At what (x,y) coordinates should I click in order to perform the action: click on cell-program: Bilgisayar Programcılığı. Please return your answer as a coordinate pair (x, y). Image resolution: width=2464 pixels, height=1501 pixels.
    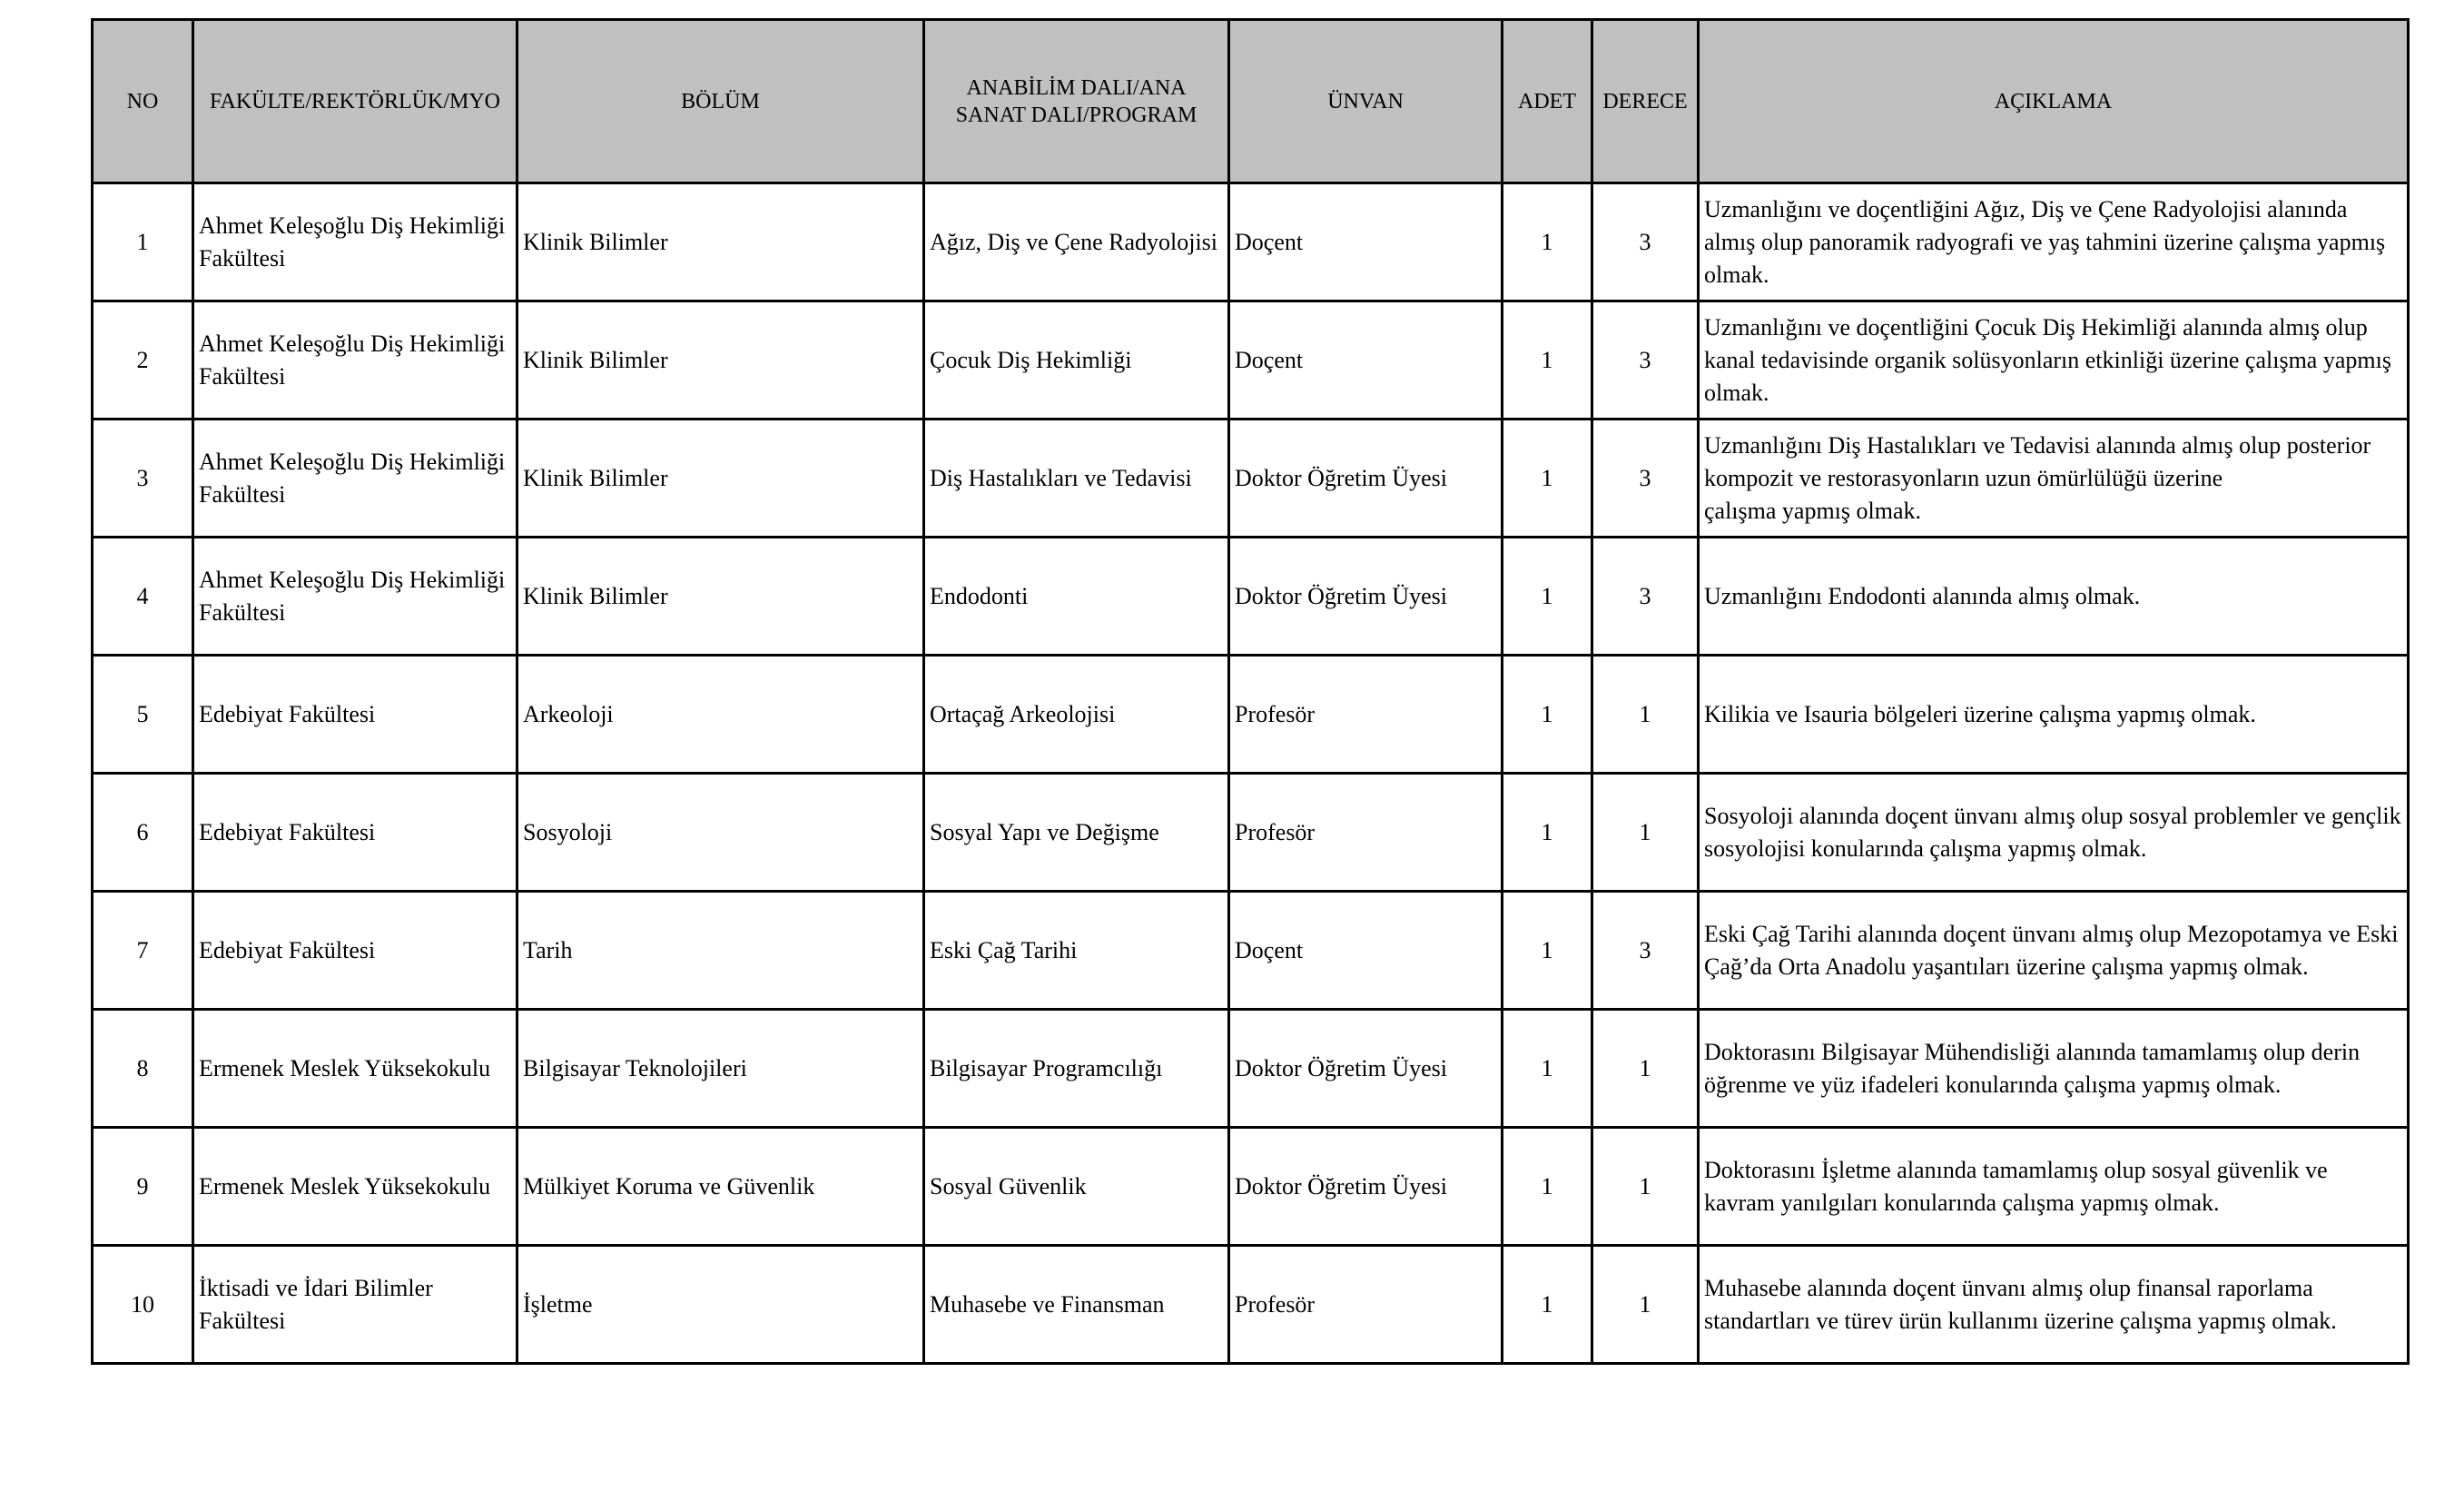
    Looking at the image, I should click on (1076, 1068).